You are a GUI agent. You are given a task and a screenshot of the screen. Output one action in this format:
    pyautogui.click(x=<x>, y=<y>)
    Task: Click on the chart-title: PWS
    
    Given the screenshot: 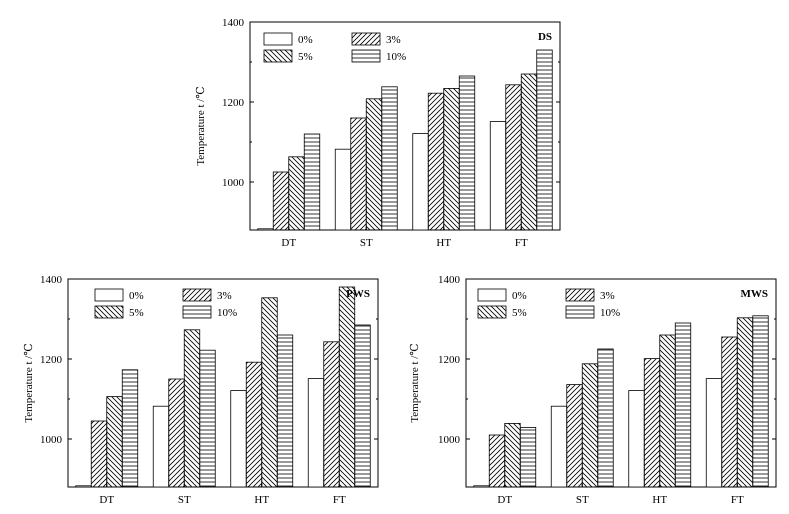 What is the action you would take?
    pyautogui.click(x=358, y=294)
    